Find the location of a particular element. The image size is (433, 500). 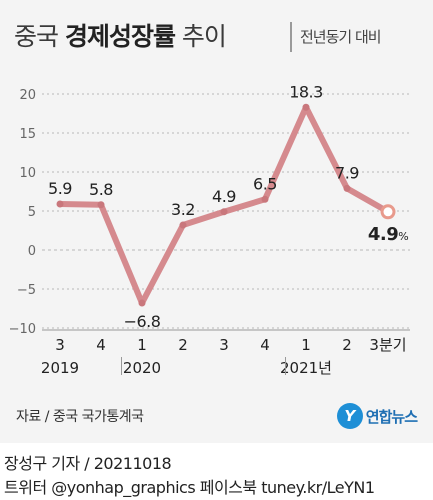

credit-social: 트위터 @yonhap_graphics 페이스북 tuney.kr/LeYN1 is located at coordinates (189, 487).